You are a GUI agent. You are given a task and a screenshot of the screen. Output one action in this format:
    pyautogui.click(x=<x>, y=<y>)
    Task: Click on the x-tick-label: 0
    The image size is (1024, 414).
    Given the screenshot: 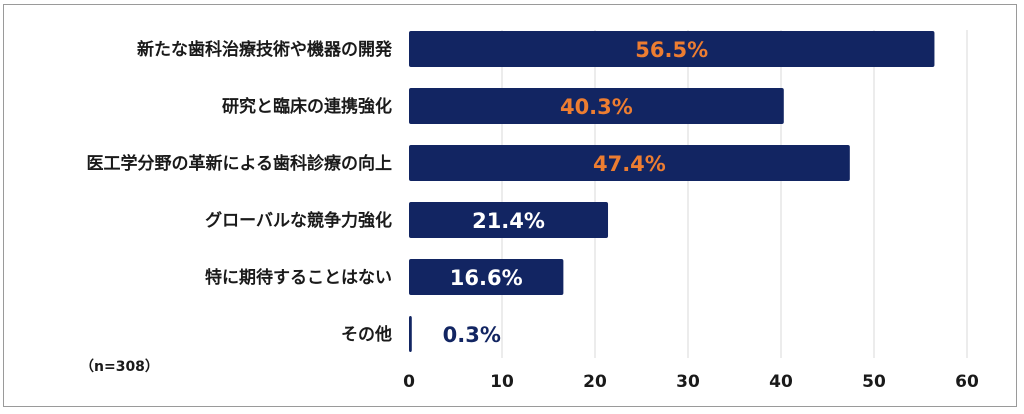 What is the action you would take?
    pyautogui.click(x=409, y=382)
    